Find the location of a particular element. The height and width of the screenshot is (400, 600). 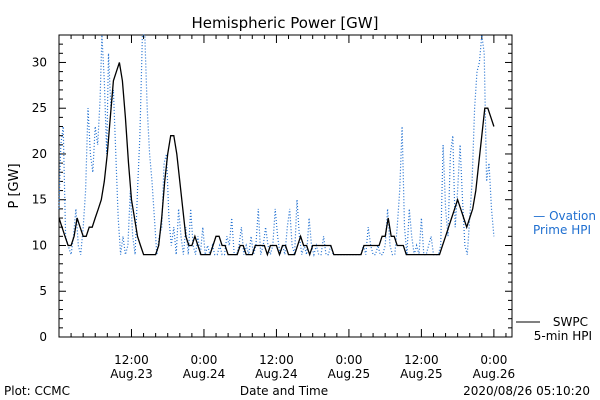

x-tick-date-label: Aug.23 is located at coordinates (131, 374).